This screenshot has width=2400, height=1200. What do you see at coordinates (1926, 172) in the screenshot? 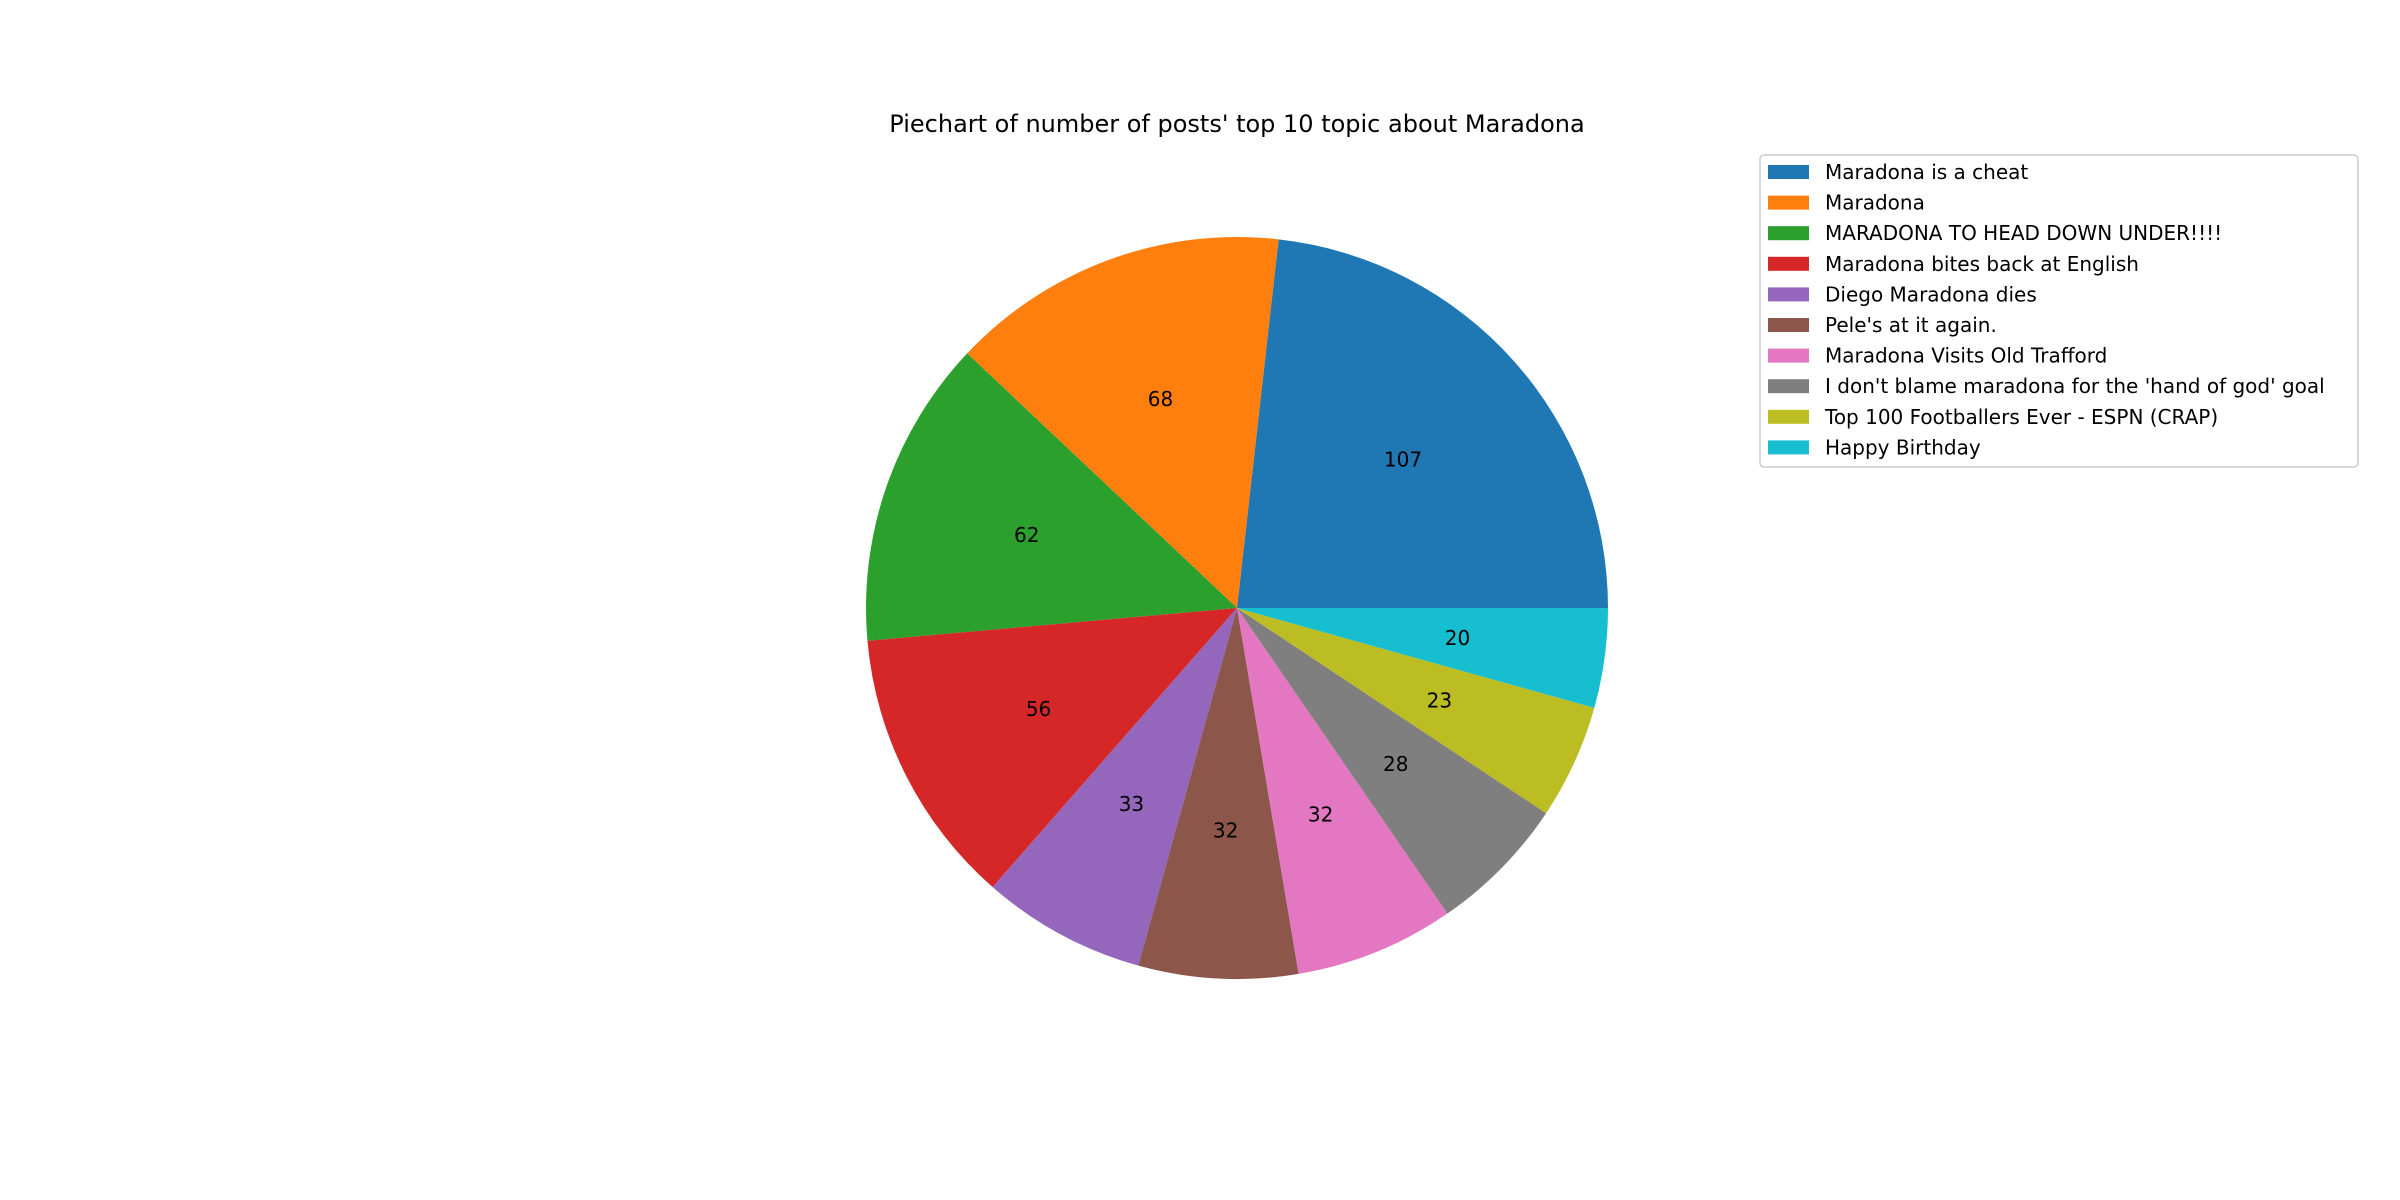
I see `legend-label: Maradona is a cheat` at bounding box center [1926, 172].